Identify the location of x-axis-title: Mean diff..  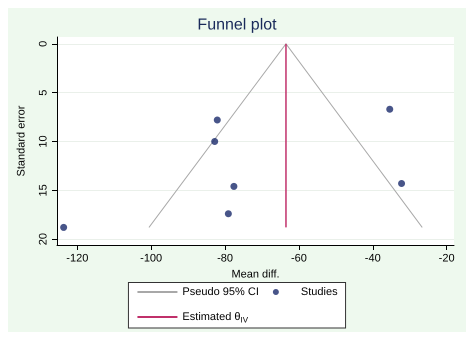
(255, 274).